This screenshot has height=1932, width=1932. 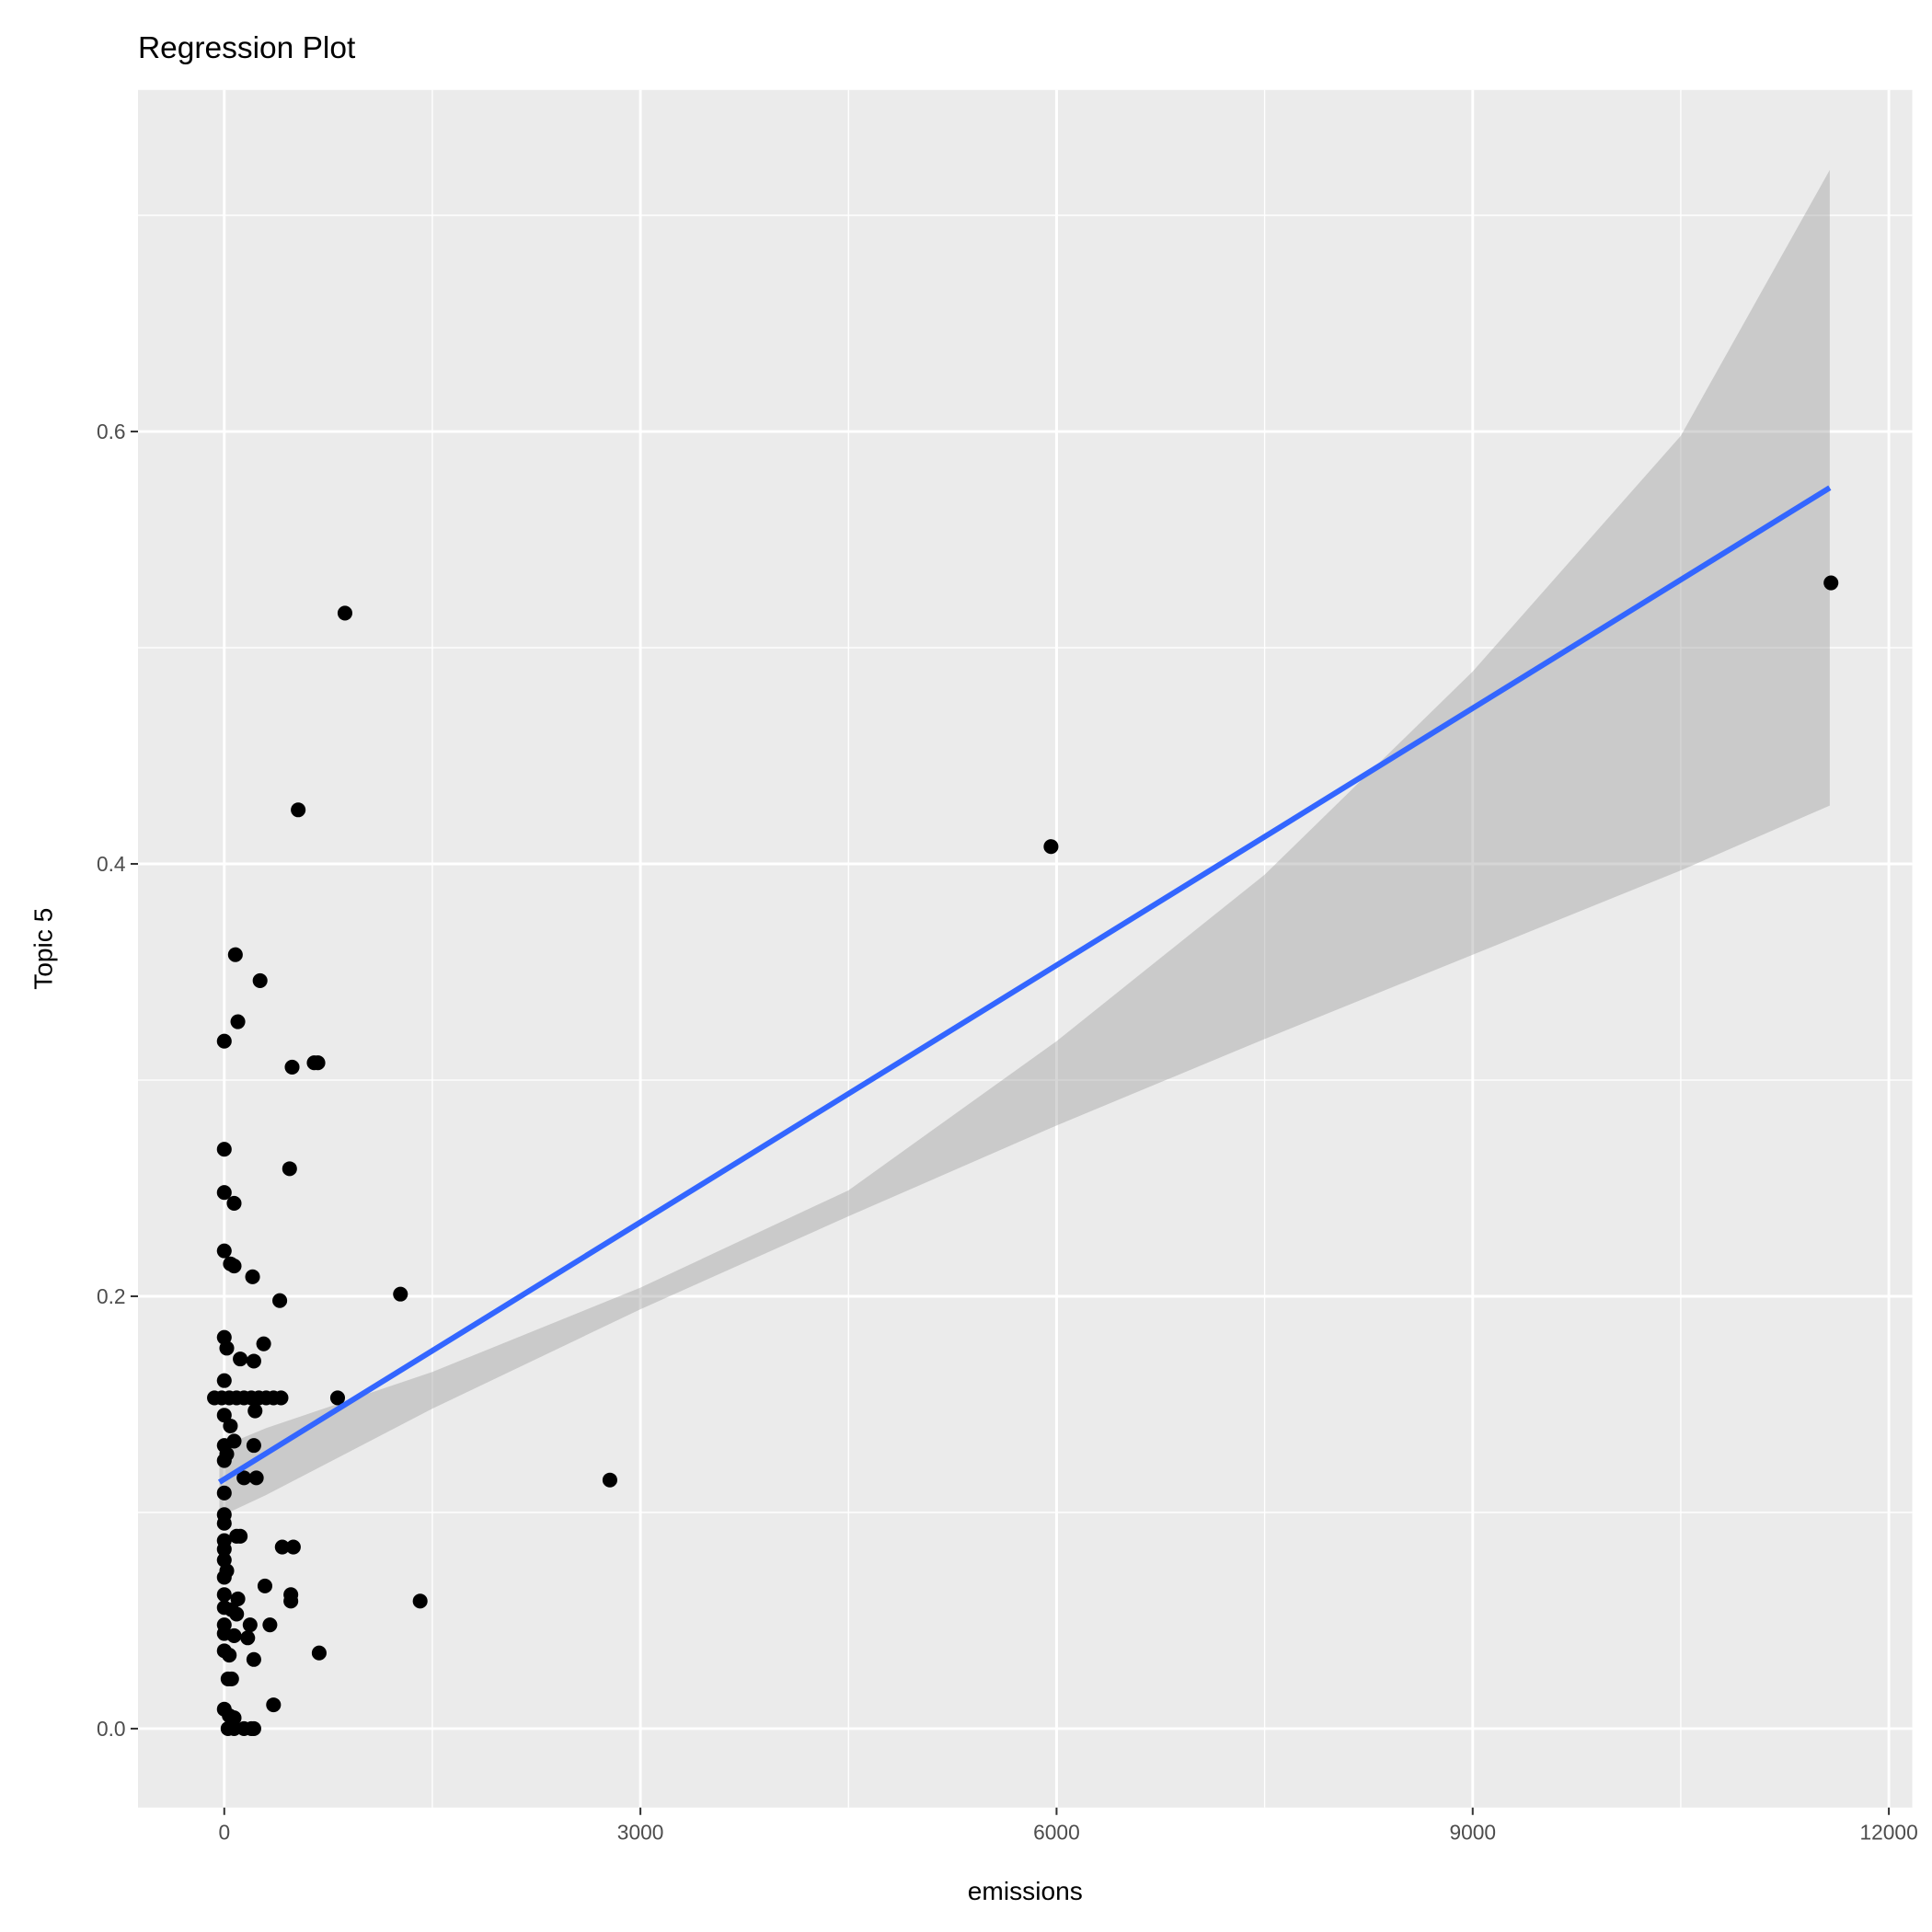 What do you see at coordinates (1025, 1891) in the screenshot?
I see `x-axis-label: emissions` at bounding box center [1025, 1891].